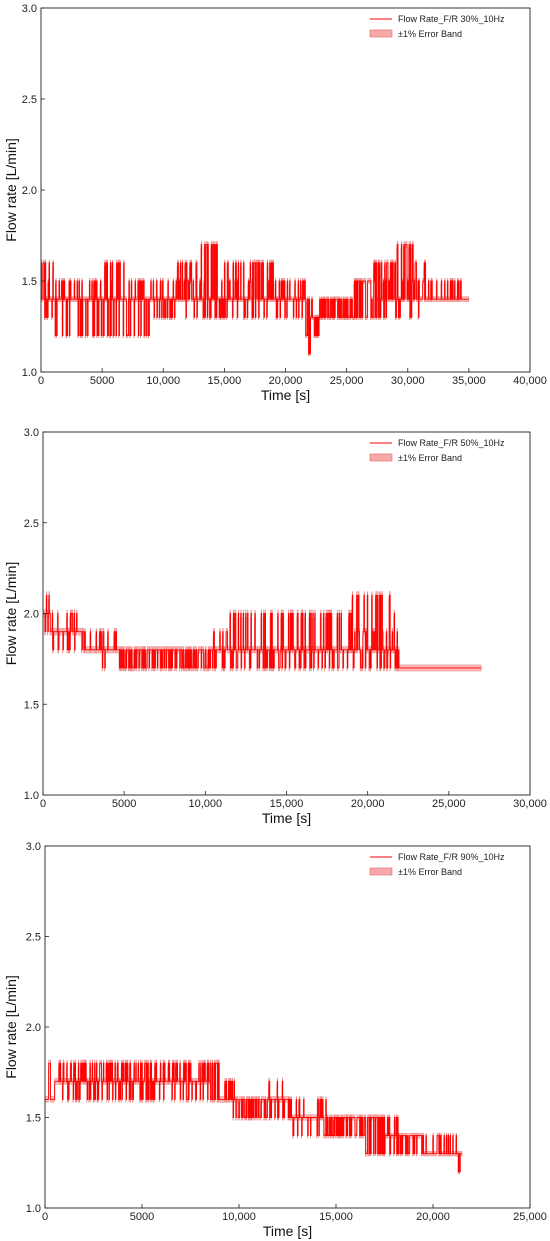 Image resolution: width=550 pixels, height=1241 pixels. I want to click on x-tick-label: 40,000, so click(530, 381).